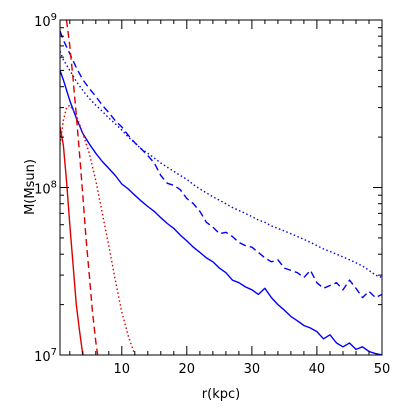  I want to click on x-tick-label: 30, so click(252, 369).